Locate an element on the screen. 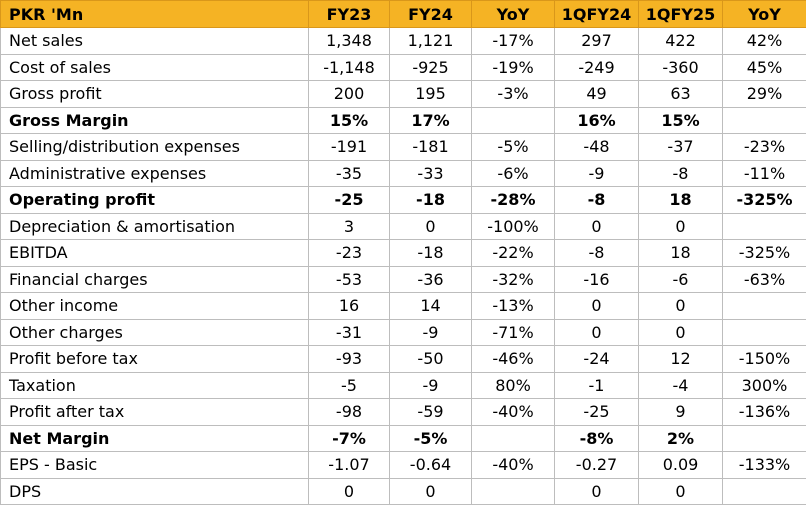  table-cell: 18 is located at coordinates (681, 253).